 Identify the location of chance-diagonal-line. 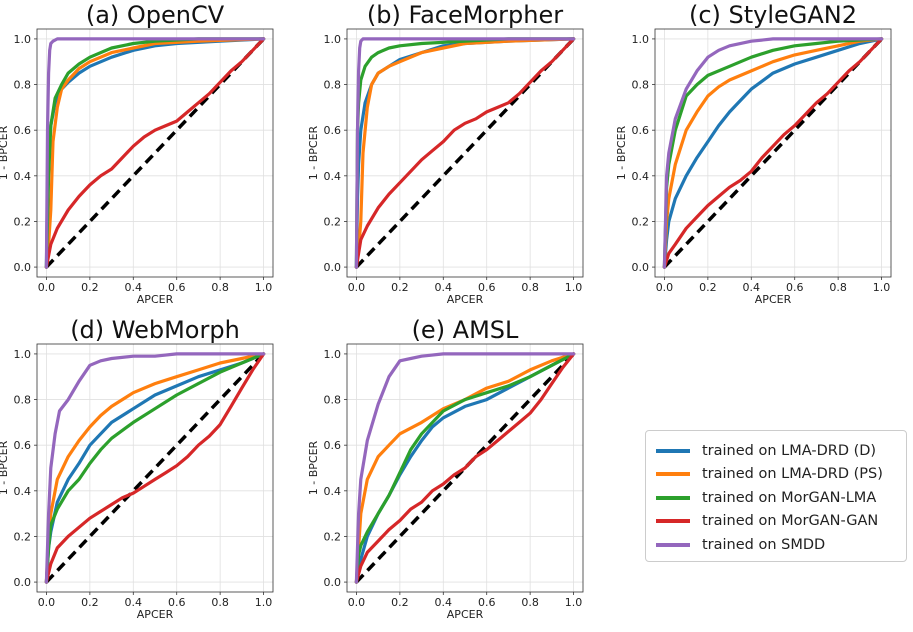
(465, 468).